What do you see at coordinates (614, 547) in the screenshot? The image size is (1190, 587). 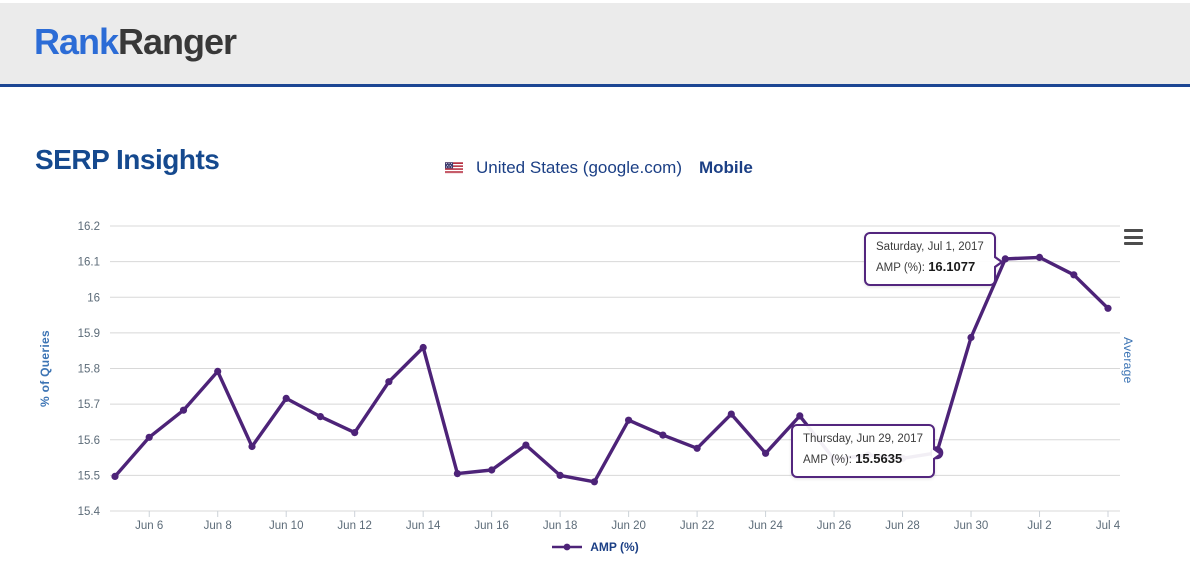 I see `legend-label: AMP (%)` at bounding box center [614, 547].